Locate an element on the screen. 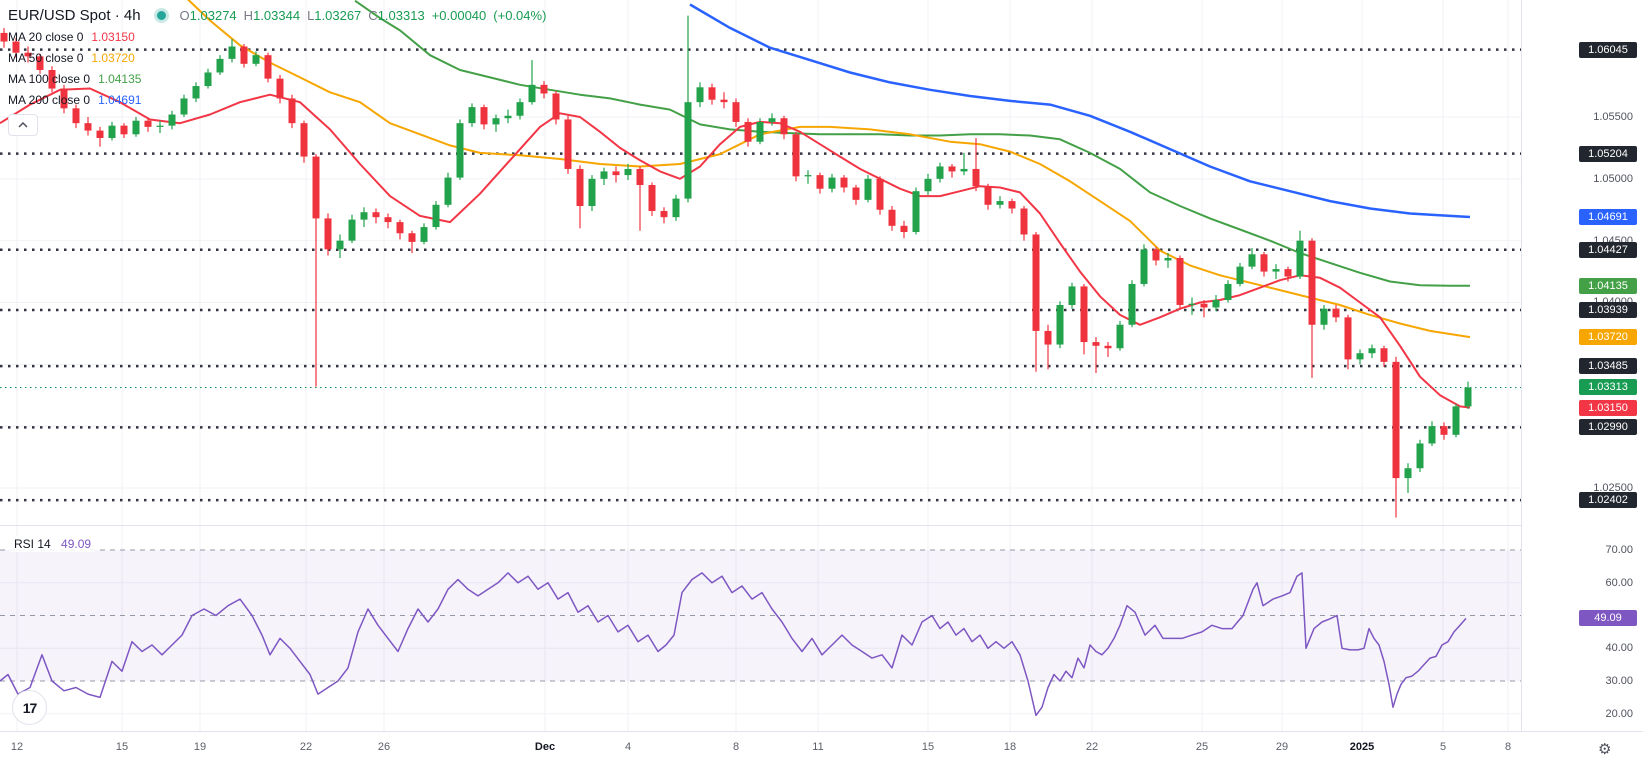 Image resolution: width=1643 pixels, height=767 pixels. ma-100-value: 1.04135 is located at coordinates (120, 78).